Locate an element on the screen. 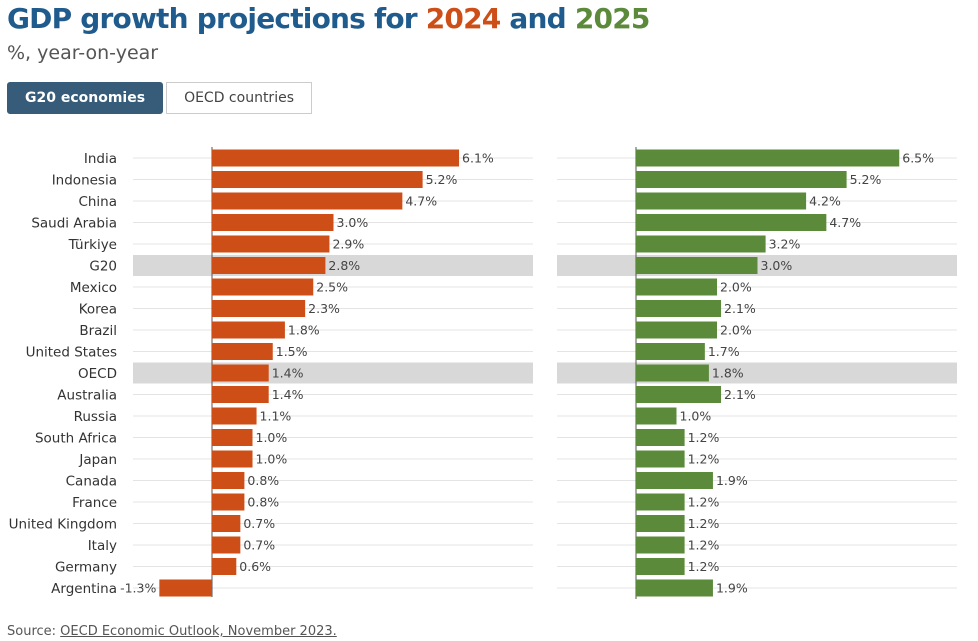  value-label-2025-germany: 1.2% is located at coordinates (704, 566).